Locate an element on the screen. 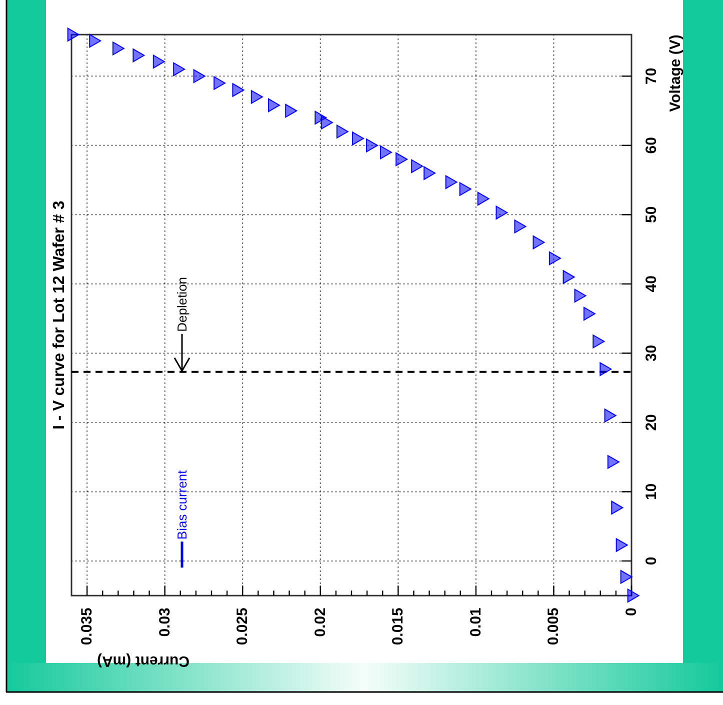 This screenshot has height=705, width=723. y-tick-label: 50 is located at coordinates (651, 215).